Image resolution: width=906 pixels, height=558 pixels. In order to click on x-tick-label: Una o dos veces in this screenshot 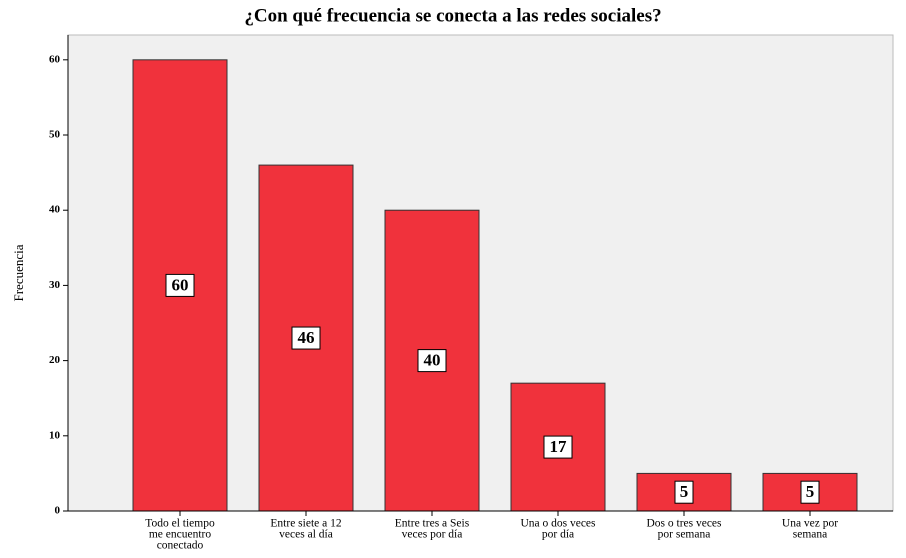, I will do `click(558, 524)`.